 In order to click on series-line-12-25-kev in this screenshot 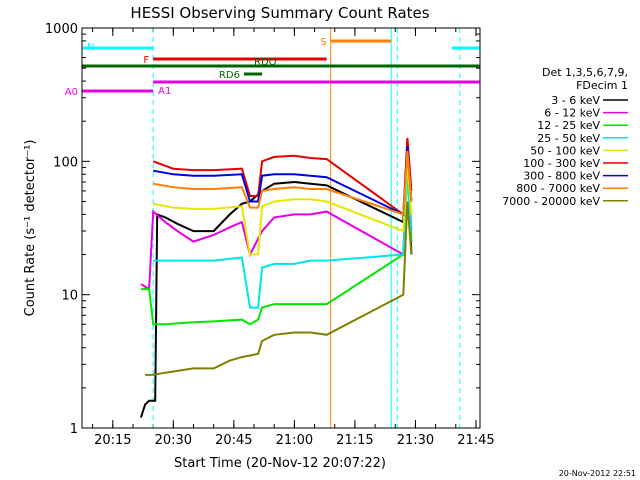, I will do `click(277, 246)`.